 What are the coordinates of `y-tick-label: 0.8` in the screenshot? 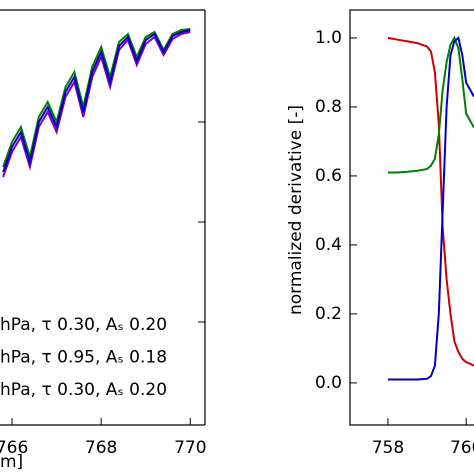 It's located at (328, 107).